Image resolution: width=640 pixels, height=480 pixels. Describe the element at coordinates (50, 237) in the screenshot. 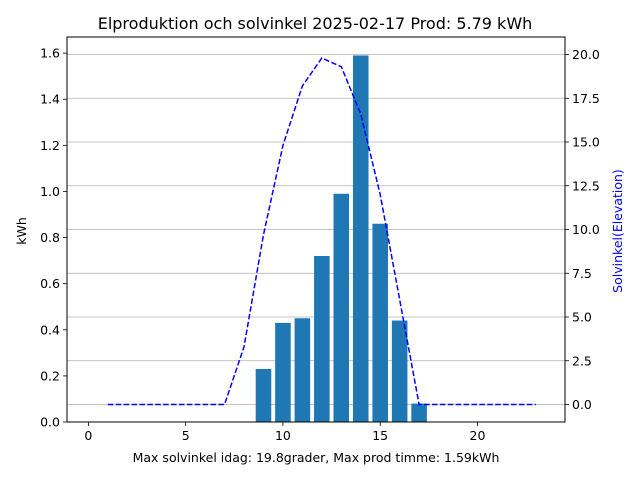

I see `y-tick-label-4: 0.8` at that location.